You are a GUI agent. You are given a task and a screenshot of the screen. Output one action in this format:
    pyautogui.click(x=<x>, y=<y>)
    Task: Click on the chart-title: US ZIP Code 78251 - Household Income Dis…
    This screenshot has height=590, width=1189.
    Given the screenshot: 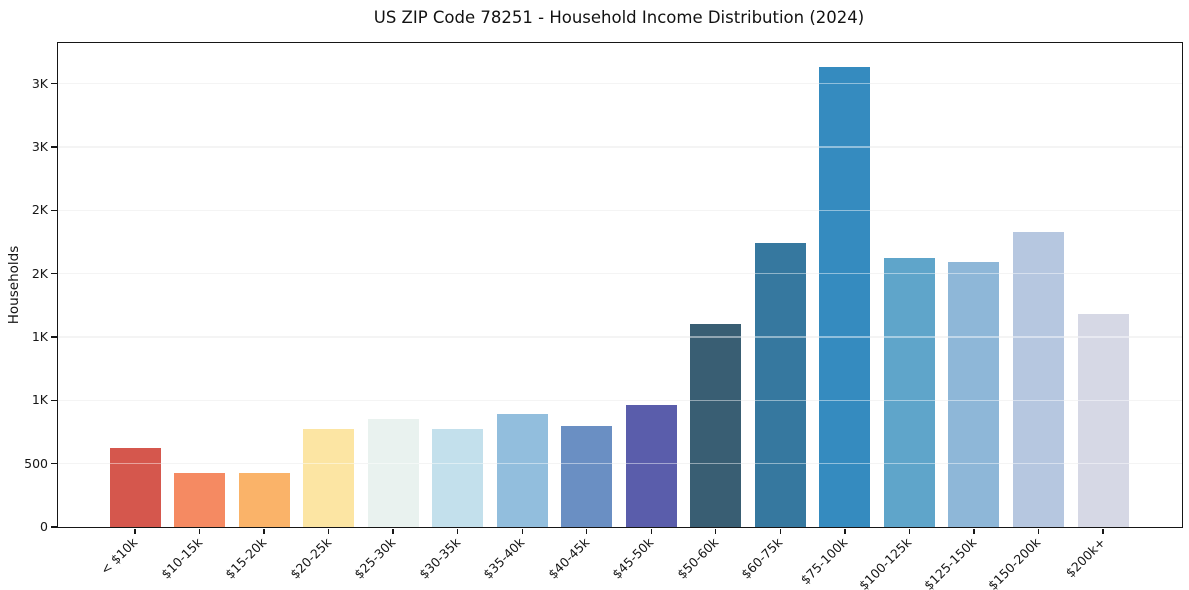 What is the action you would take?
    pyautogui.click(x=619, y=17)
    